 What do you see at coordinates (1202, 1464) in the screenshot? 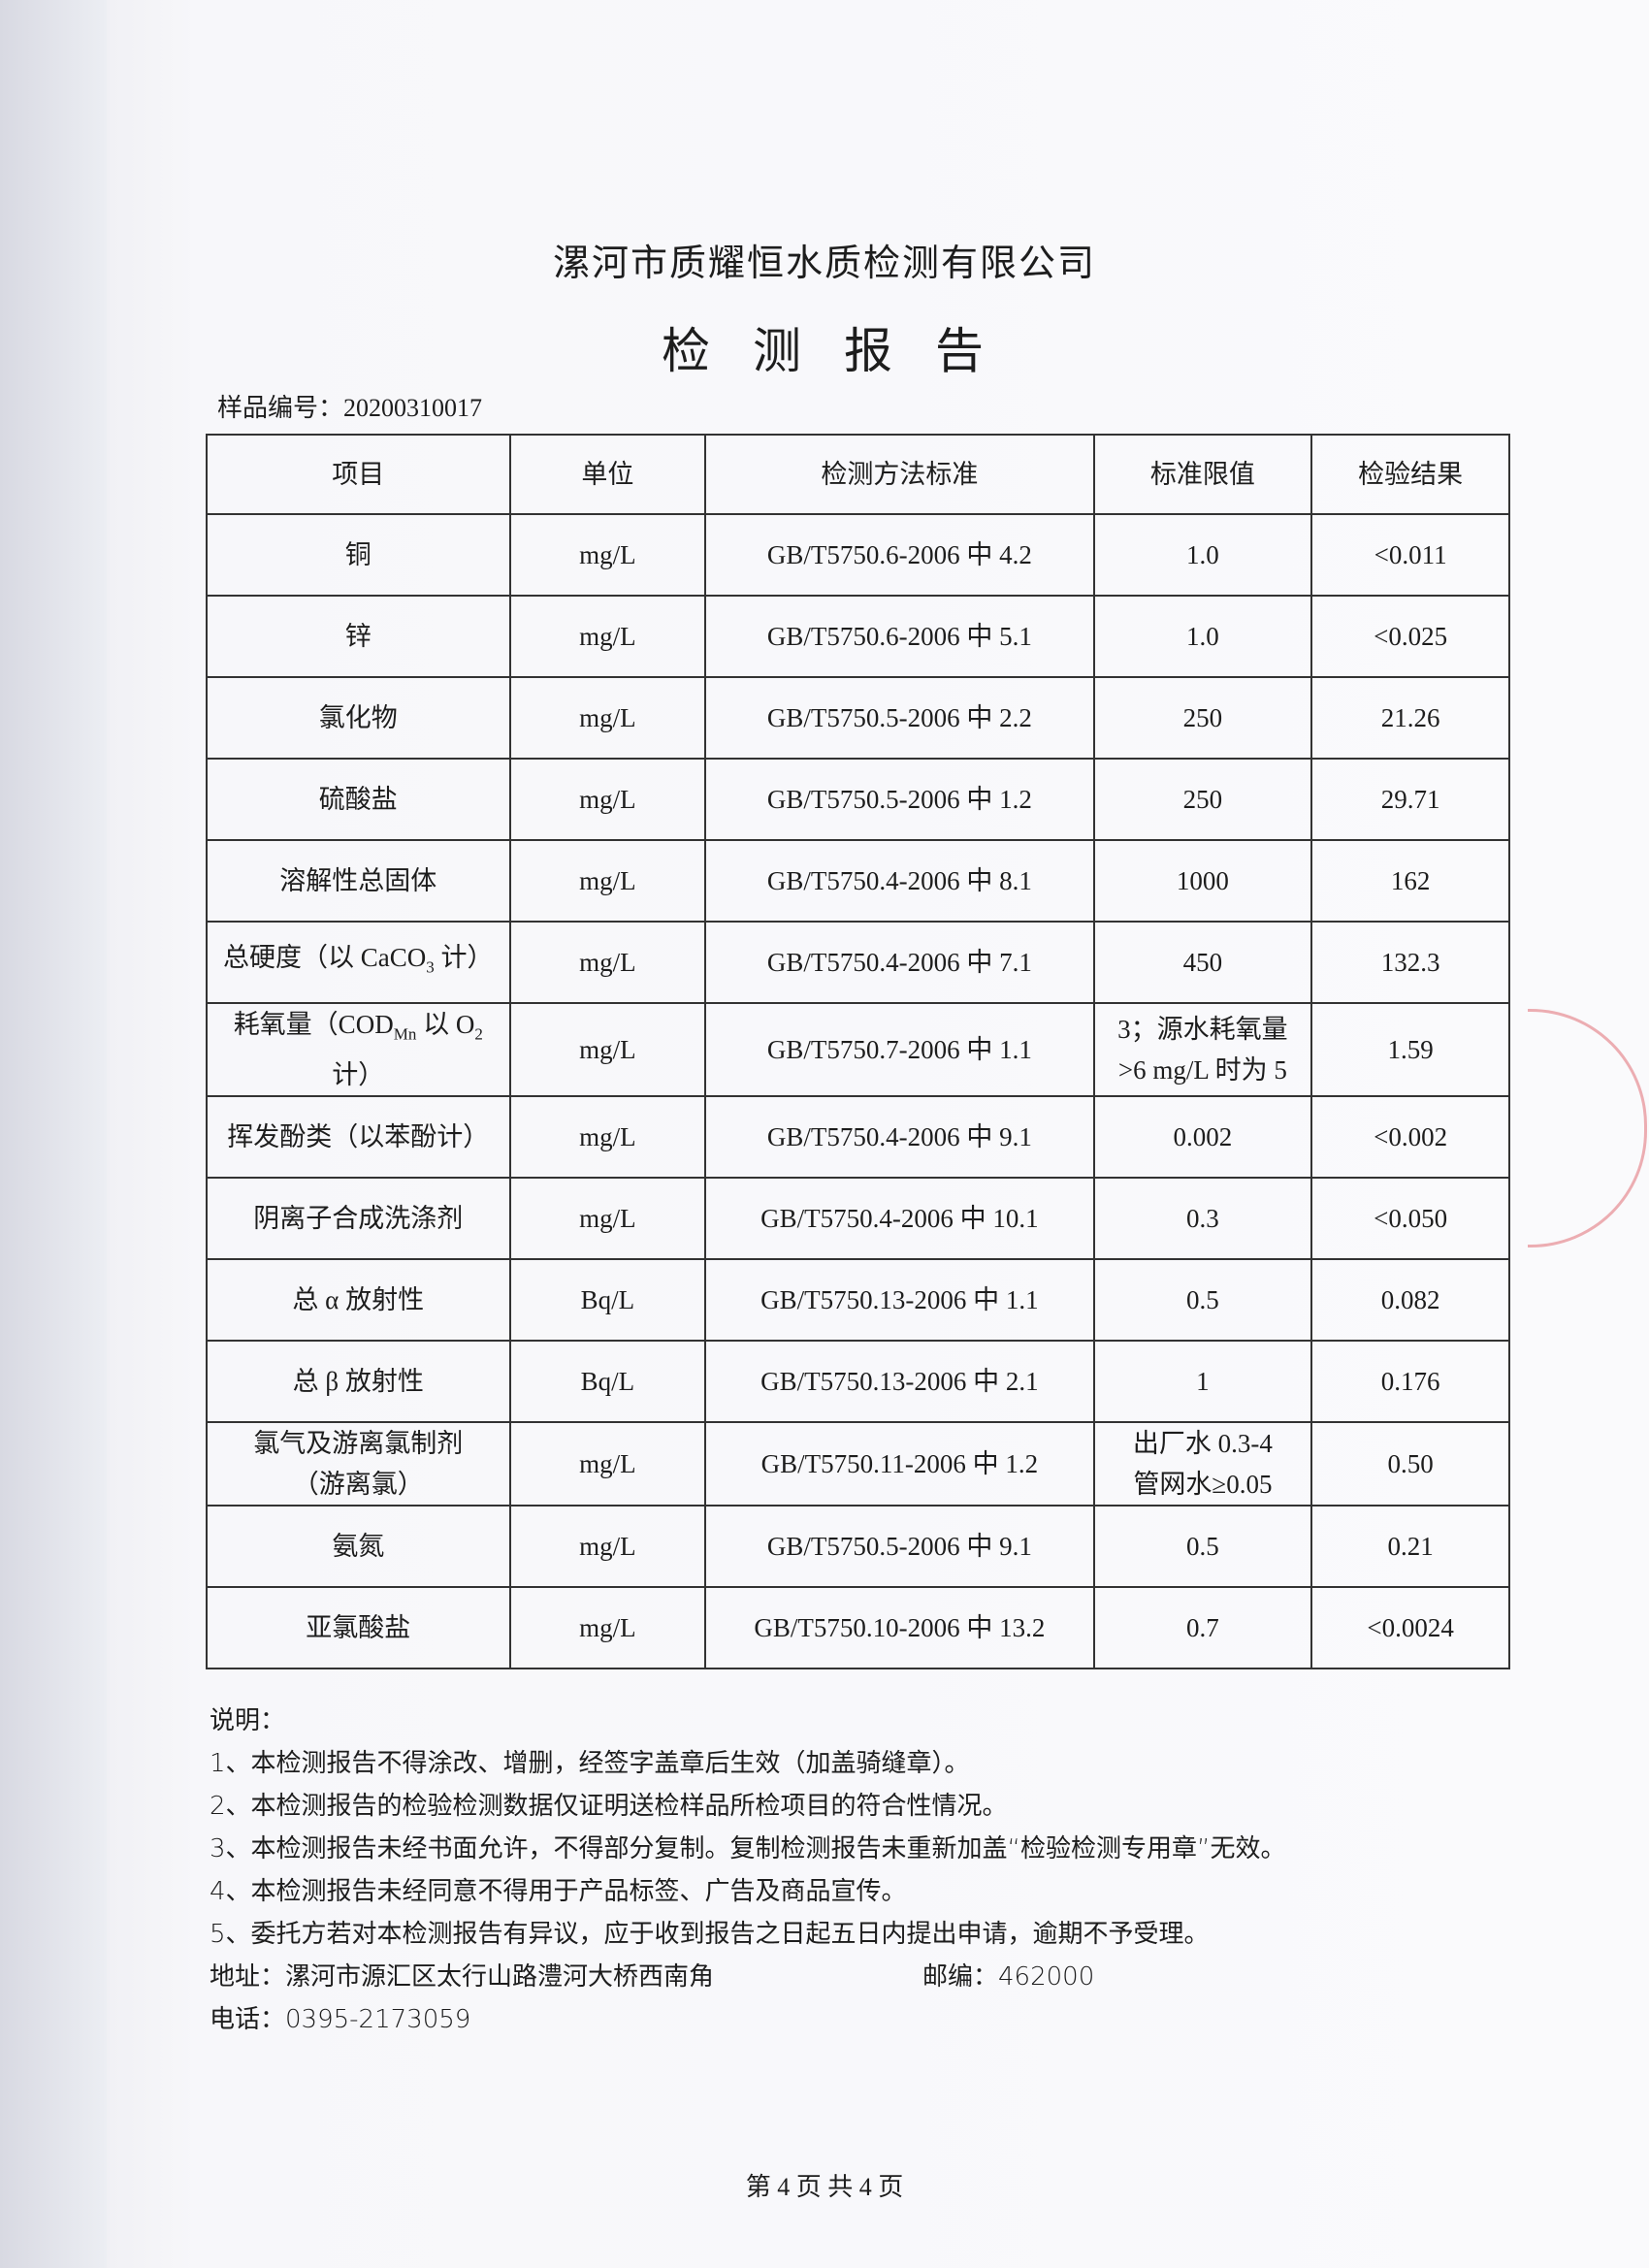
I see `cell-limit: 出厂水 0.3-4 管网水≥0.05` at bounding box center [1202, 1464].